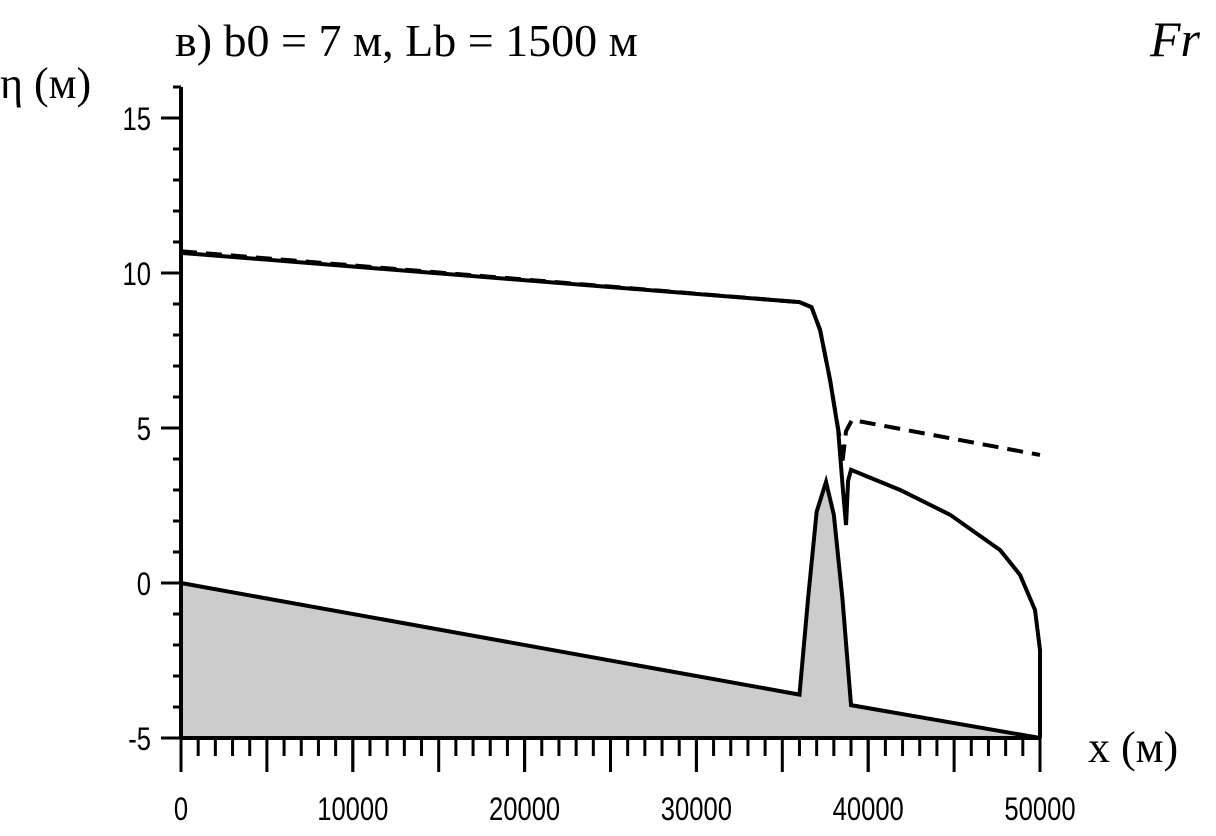 This screenshot has width=1216, height=836. What do you see at coordinates (696, 809) in the screenshot?
I see `x-tick-label: 30000` at bounding box center [696, 809].